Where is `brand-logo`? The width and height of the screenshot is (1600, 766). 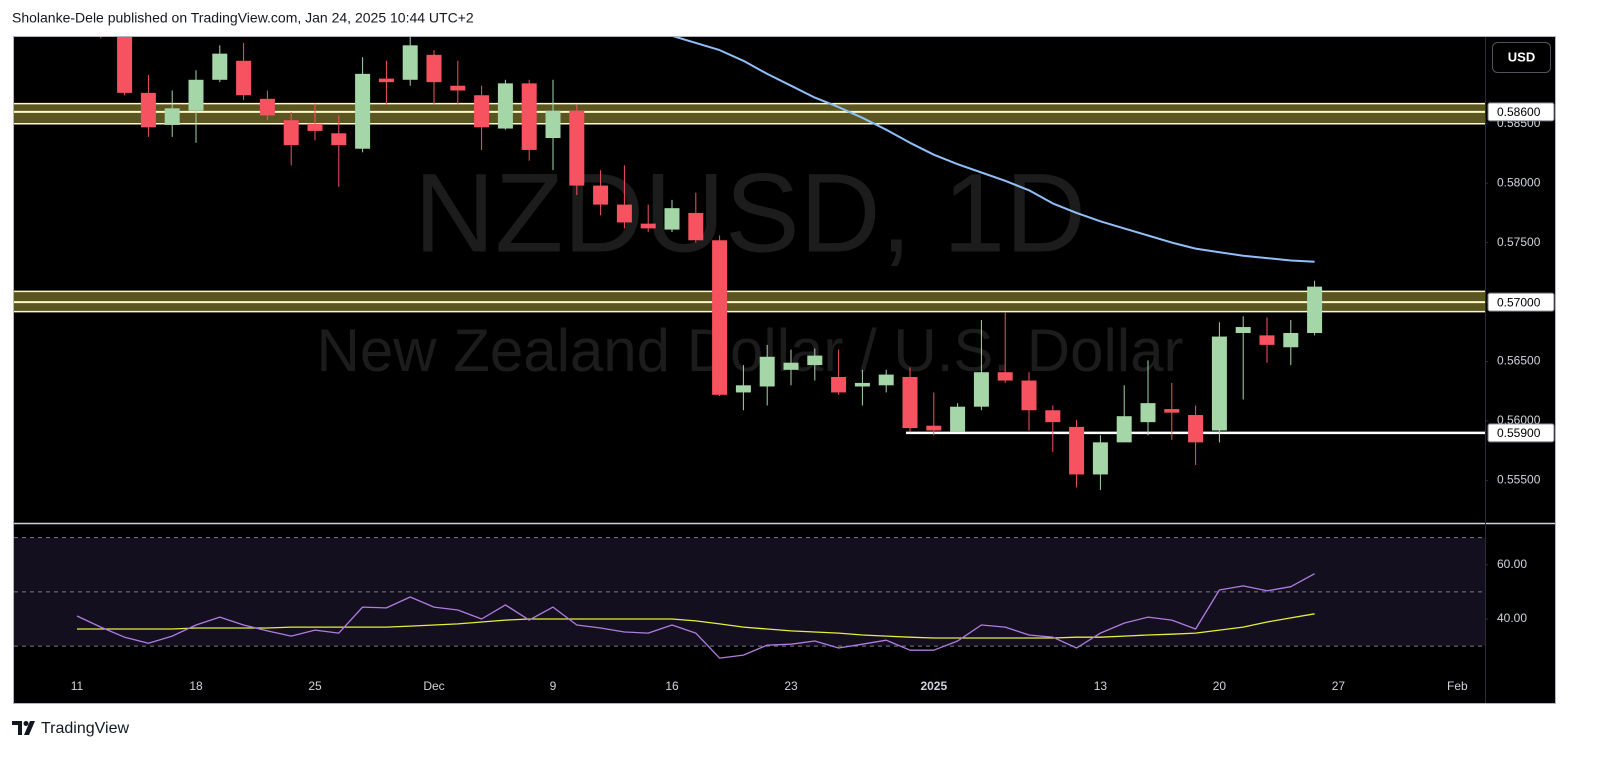
brand-logo is located at coordinates (23, 728).